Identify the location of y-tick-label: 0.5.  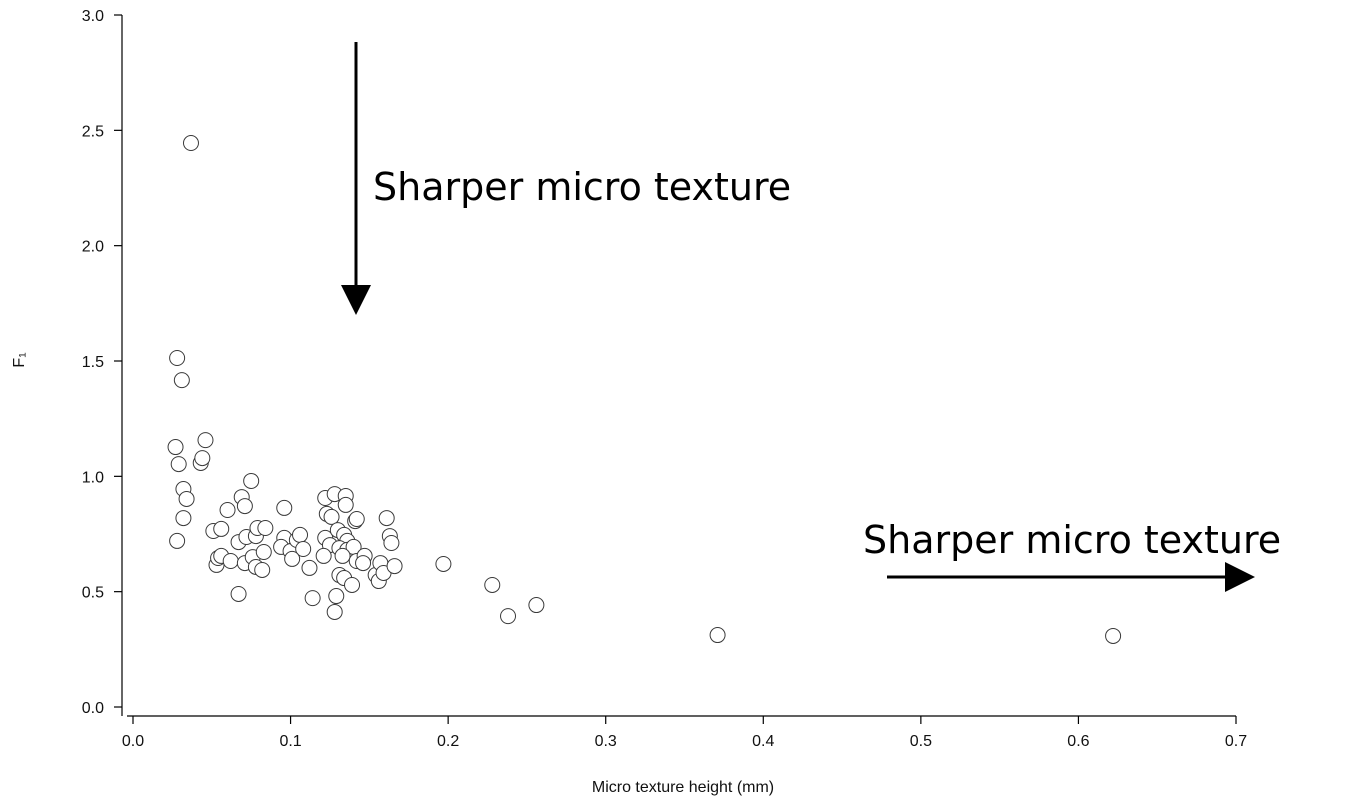
(93, 593).